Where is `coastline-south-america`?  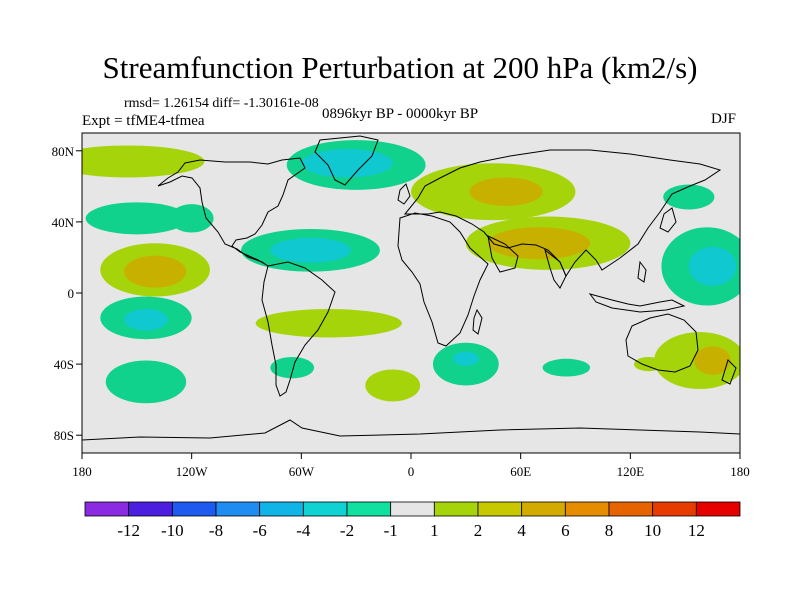
coastline-south-america is located at coordinates (298, 329).